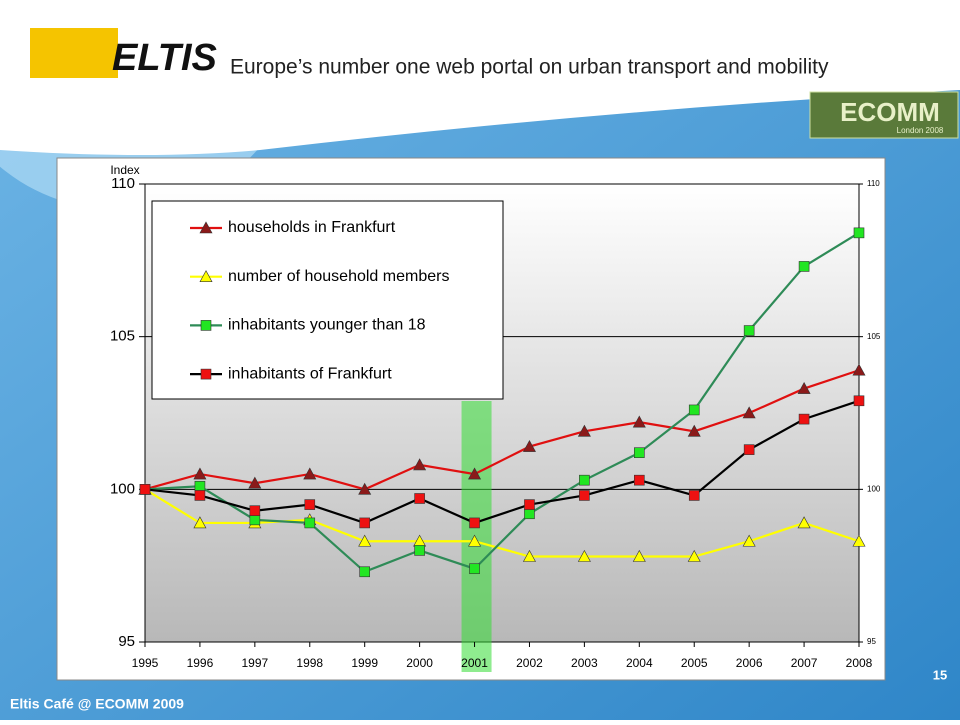  What do you see at coordinates (97, 704) in the screenshot?
I see `footer-text: Eltis Café @ ECOMM 2009` at bounding box center [97, 704].